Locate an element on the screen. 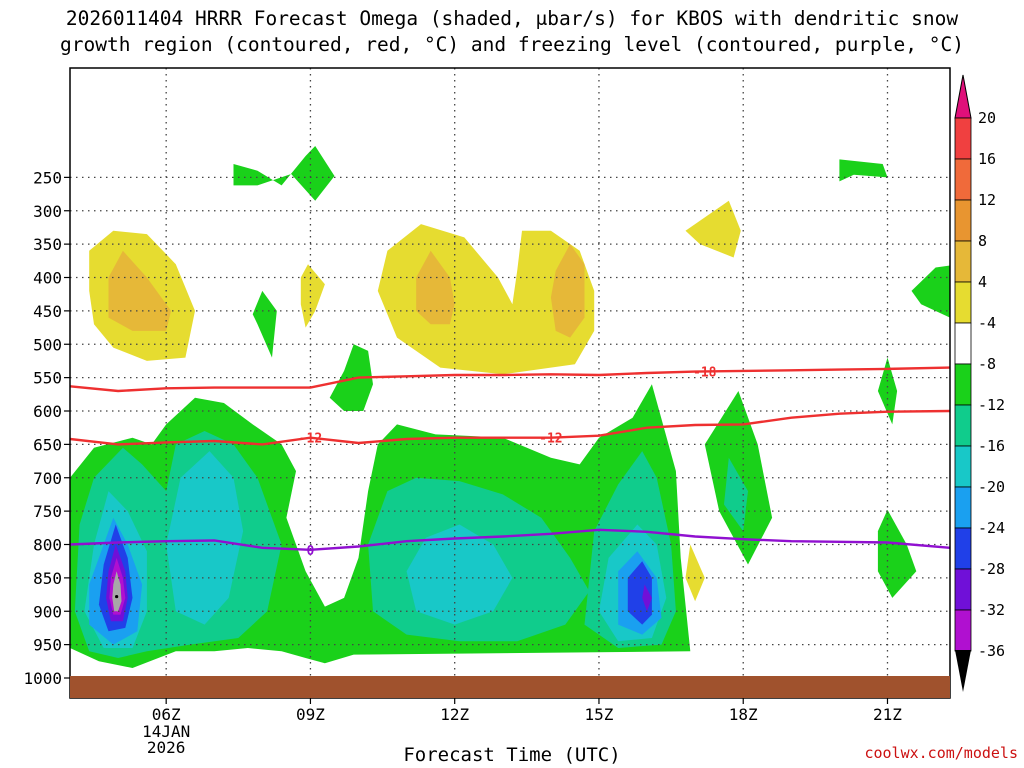 The height and width of the screenshot is (768, 1024). x-tick-label-15Z: 15Z is located at coordinates (599, 714).